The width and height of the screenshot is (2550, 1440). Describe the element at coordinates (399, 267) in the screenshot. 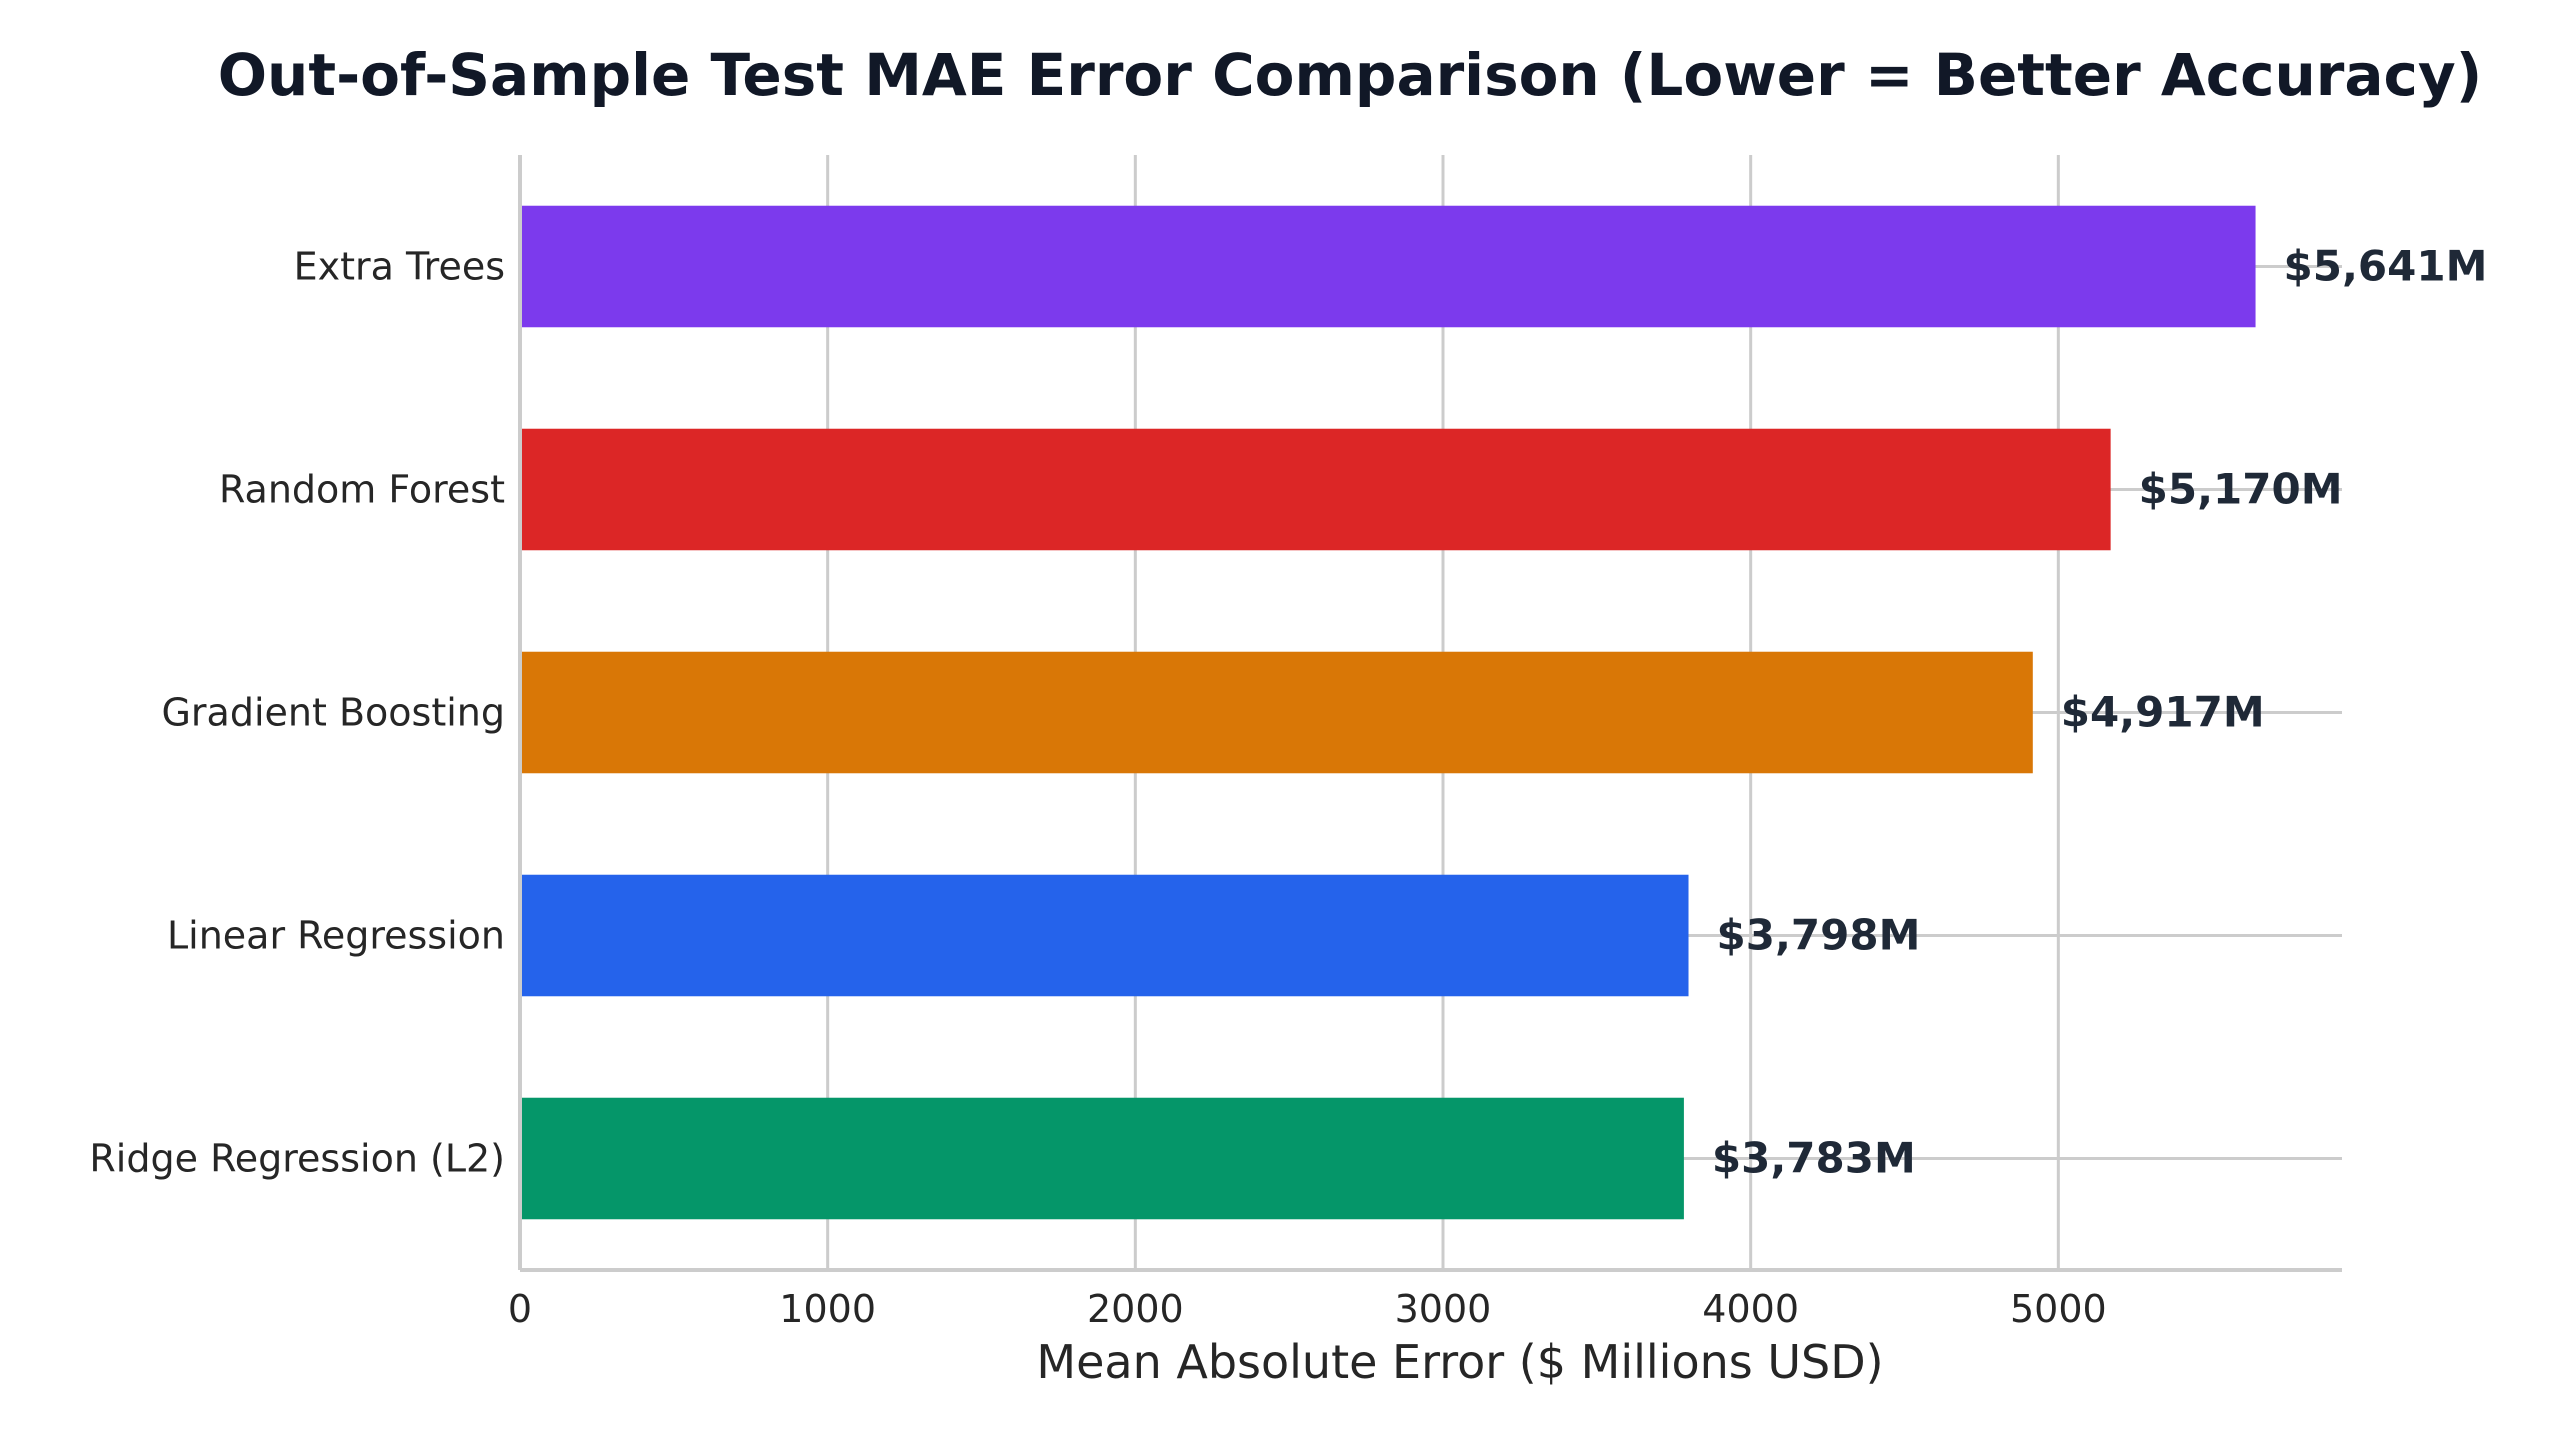

I see `category-label: Extra Trees` at that location.